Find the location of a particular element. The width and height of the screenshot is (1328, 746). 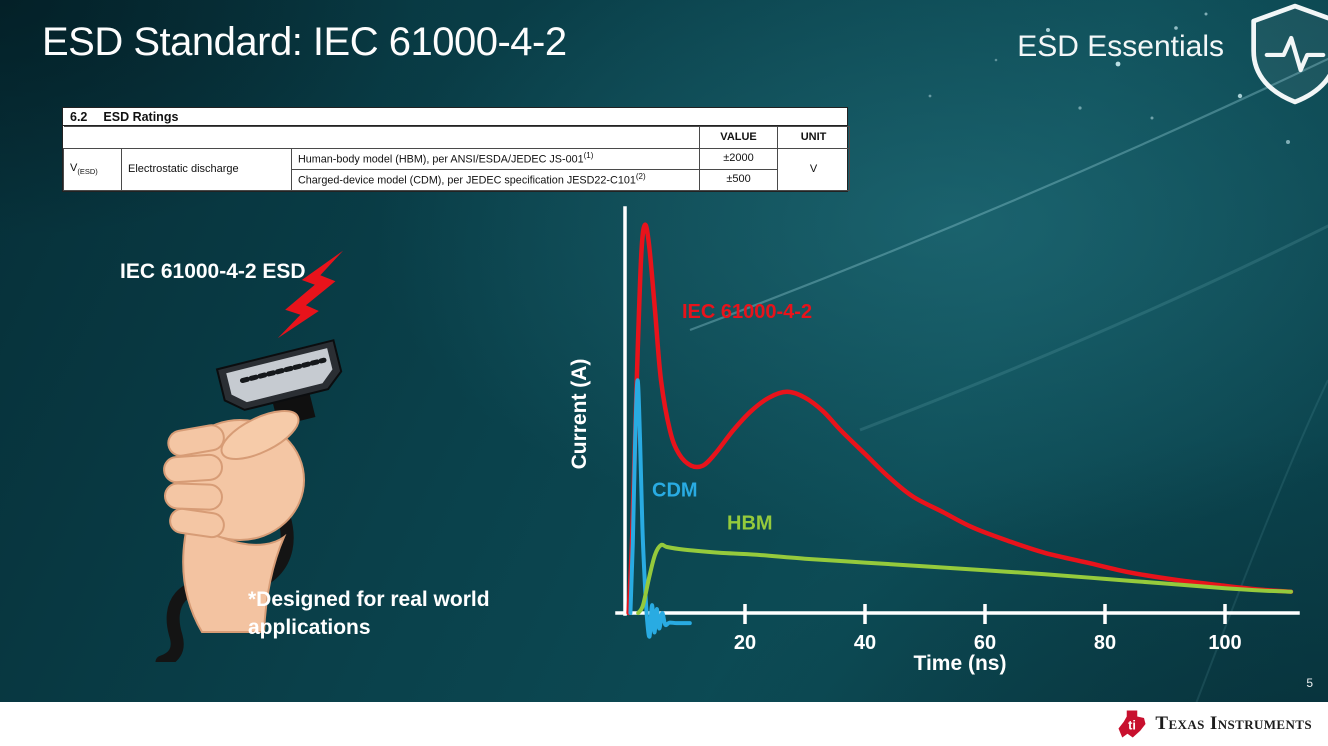

slide-title: ESD Standard: IEC 61000-4-2 is located at coordinates (304, 42).